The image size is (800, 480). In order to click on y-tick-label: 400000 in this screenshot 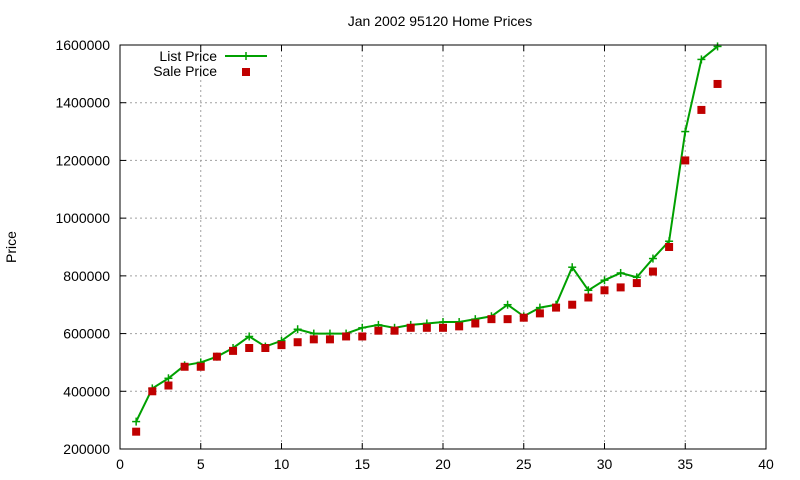, I will do `click(86, 391)`.